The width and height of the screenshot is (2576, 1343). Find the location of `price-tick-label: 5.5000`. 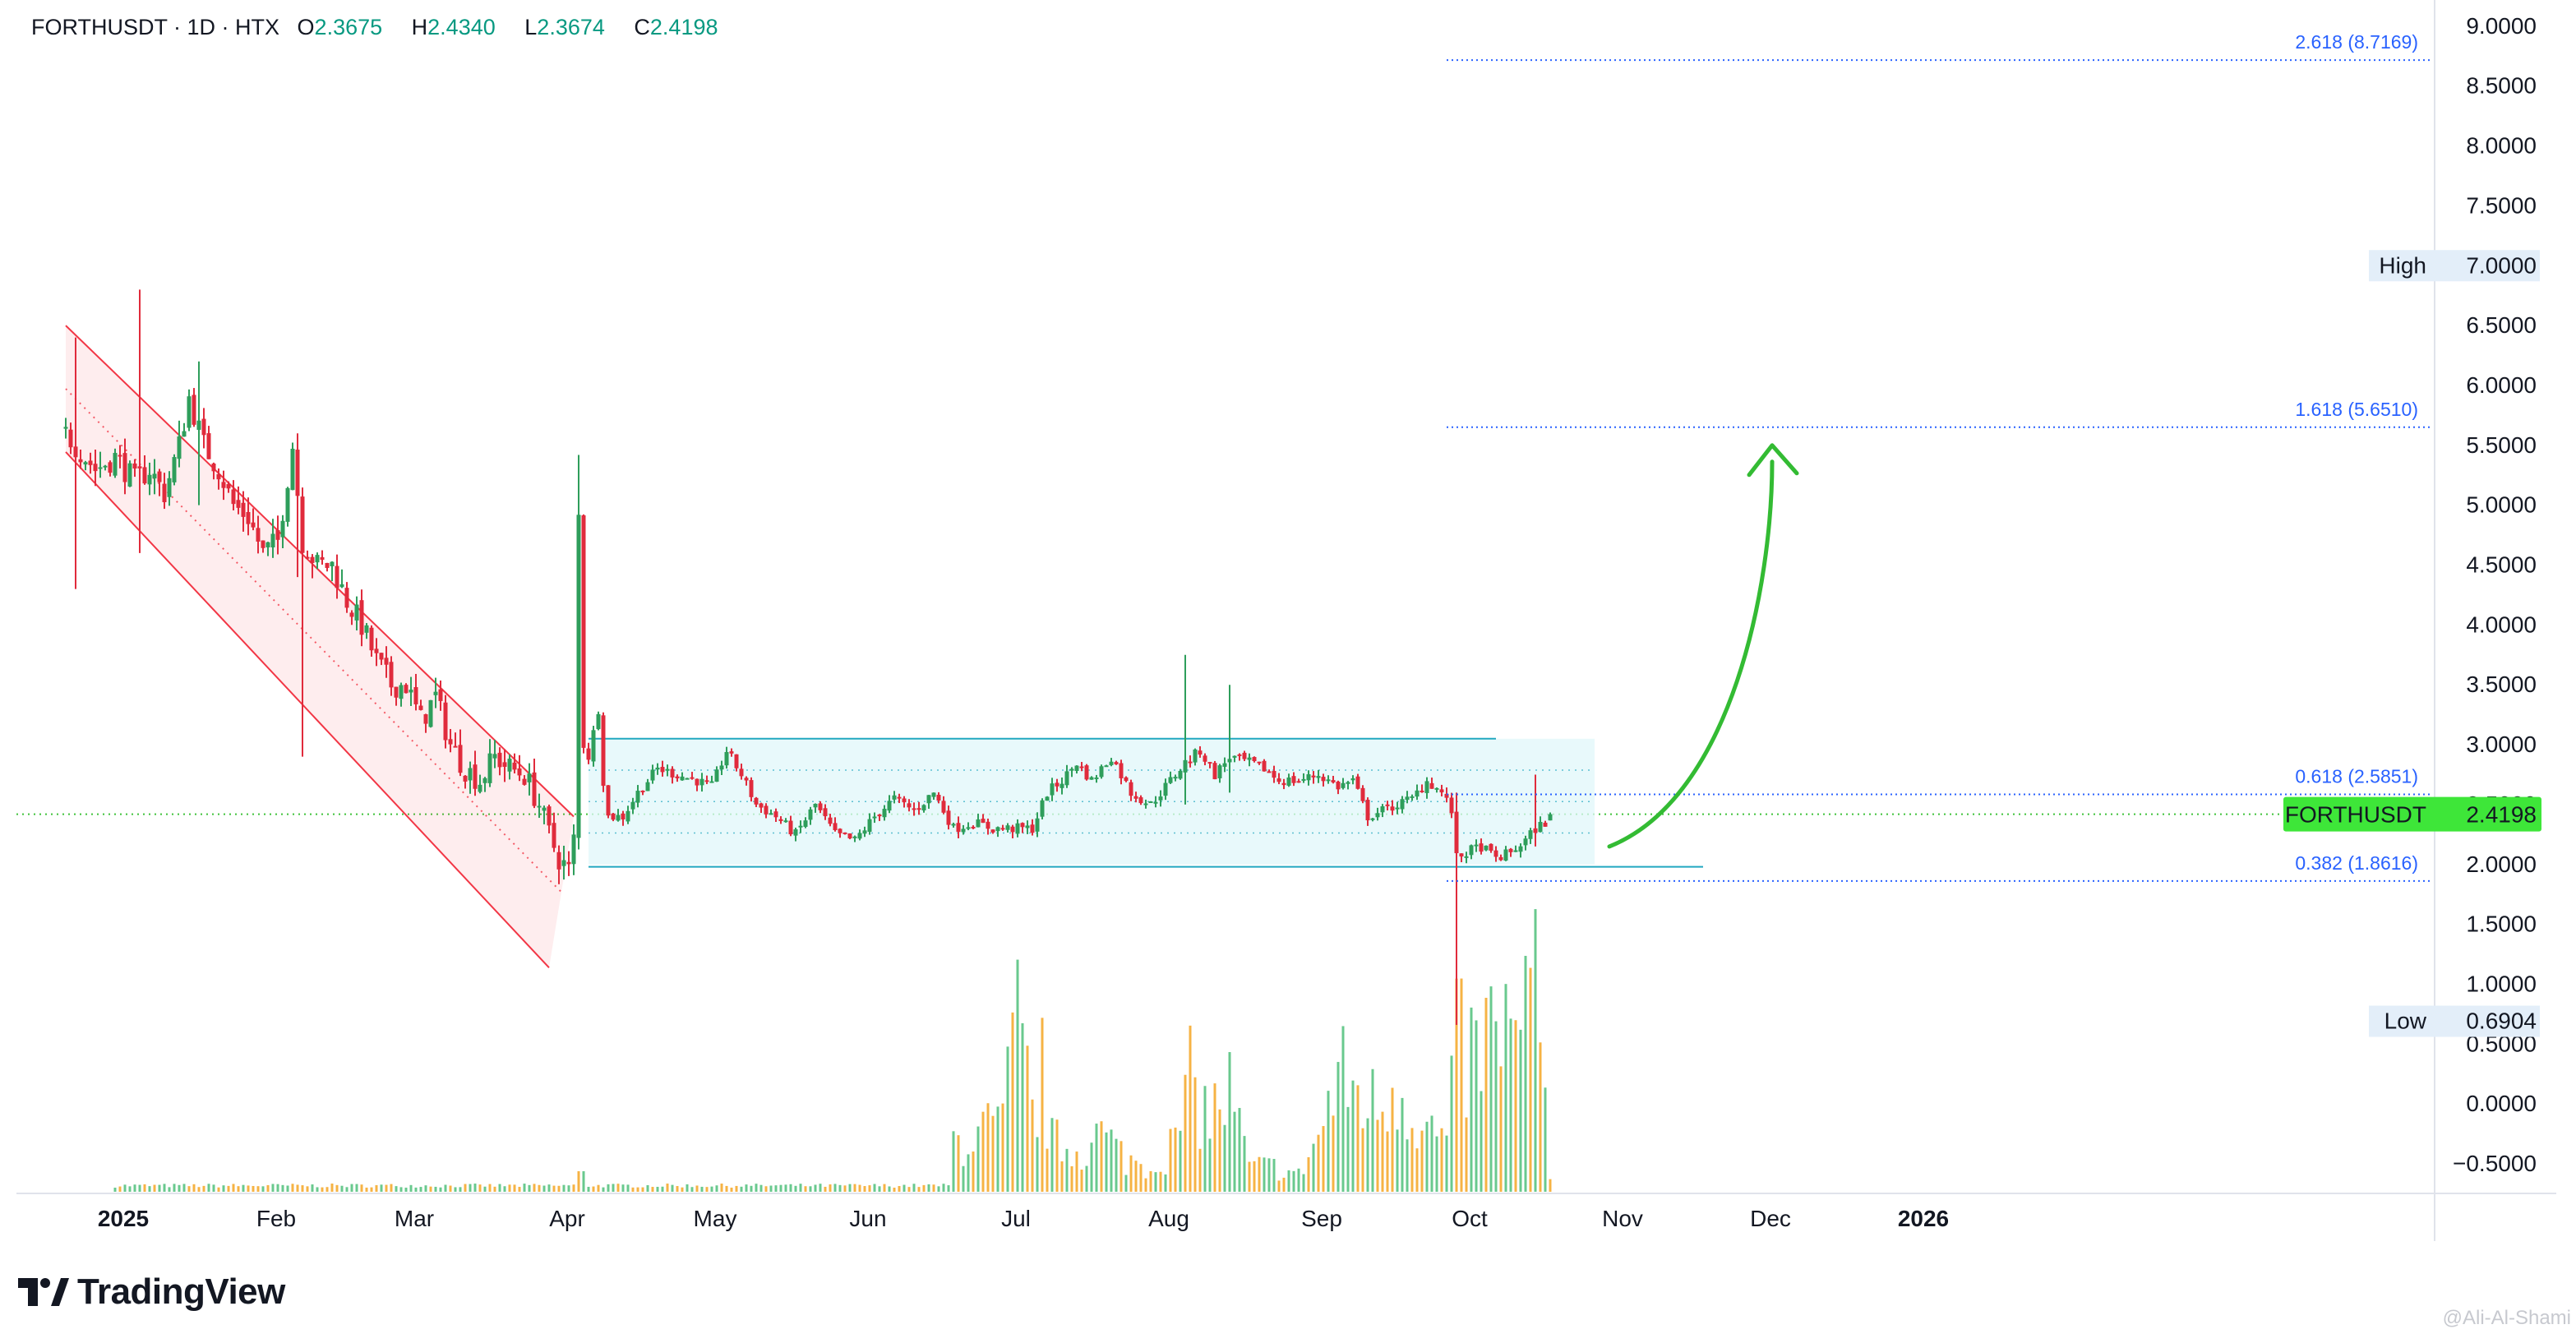

price-tick-label: 5.5000 is located at coordinates (2501, 445).